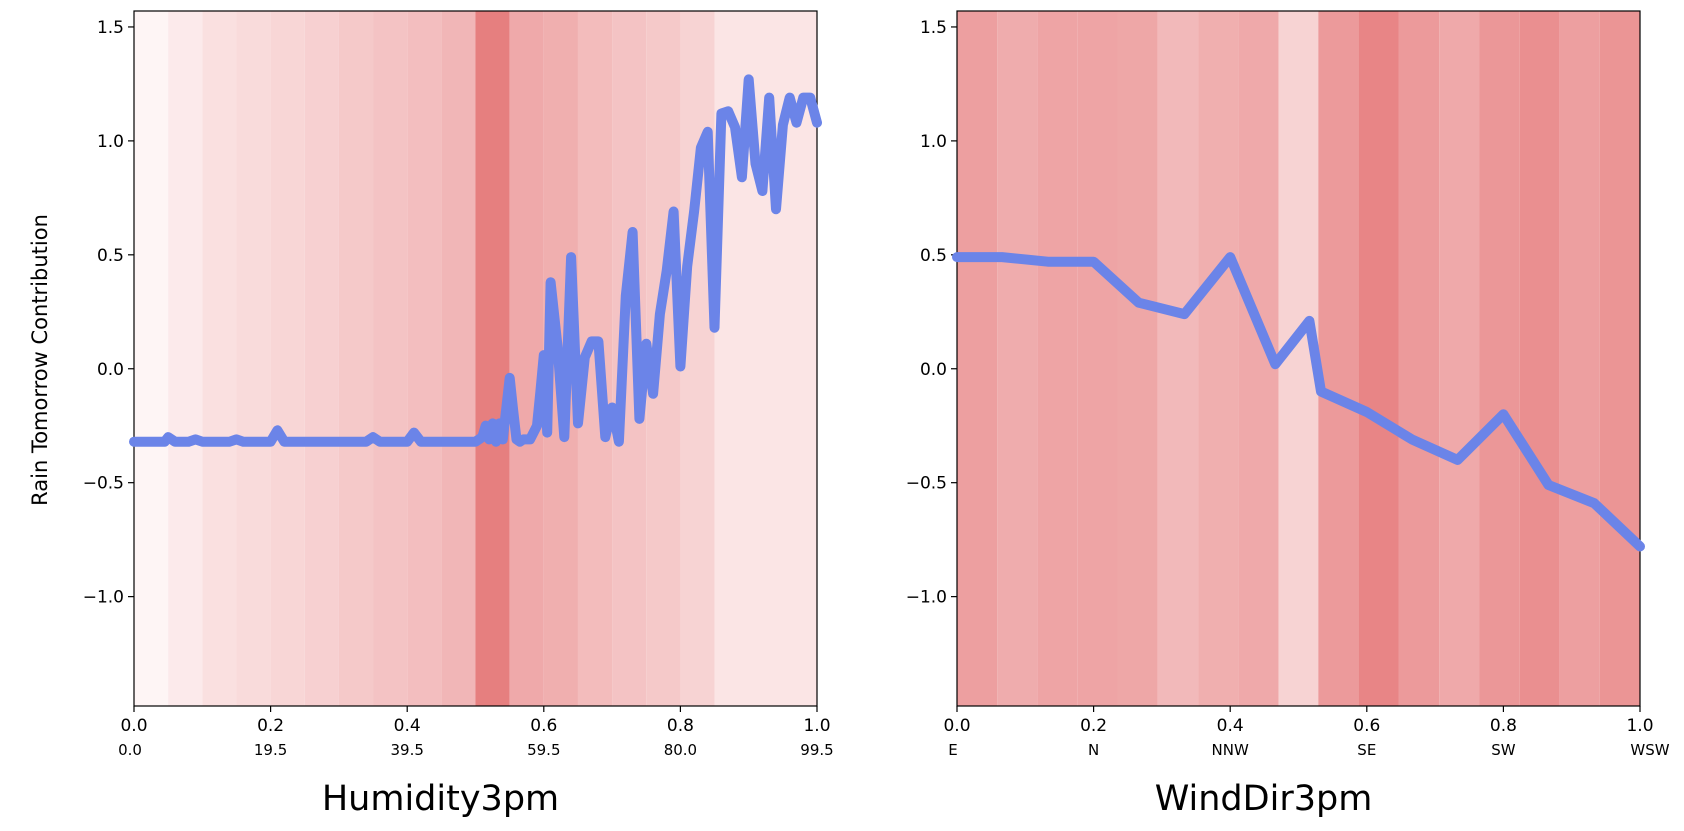 The width and height of the screenshot is (1684, 831). I want to click on x-sub-tick-label: 80.0, so click(680, 750).